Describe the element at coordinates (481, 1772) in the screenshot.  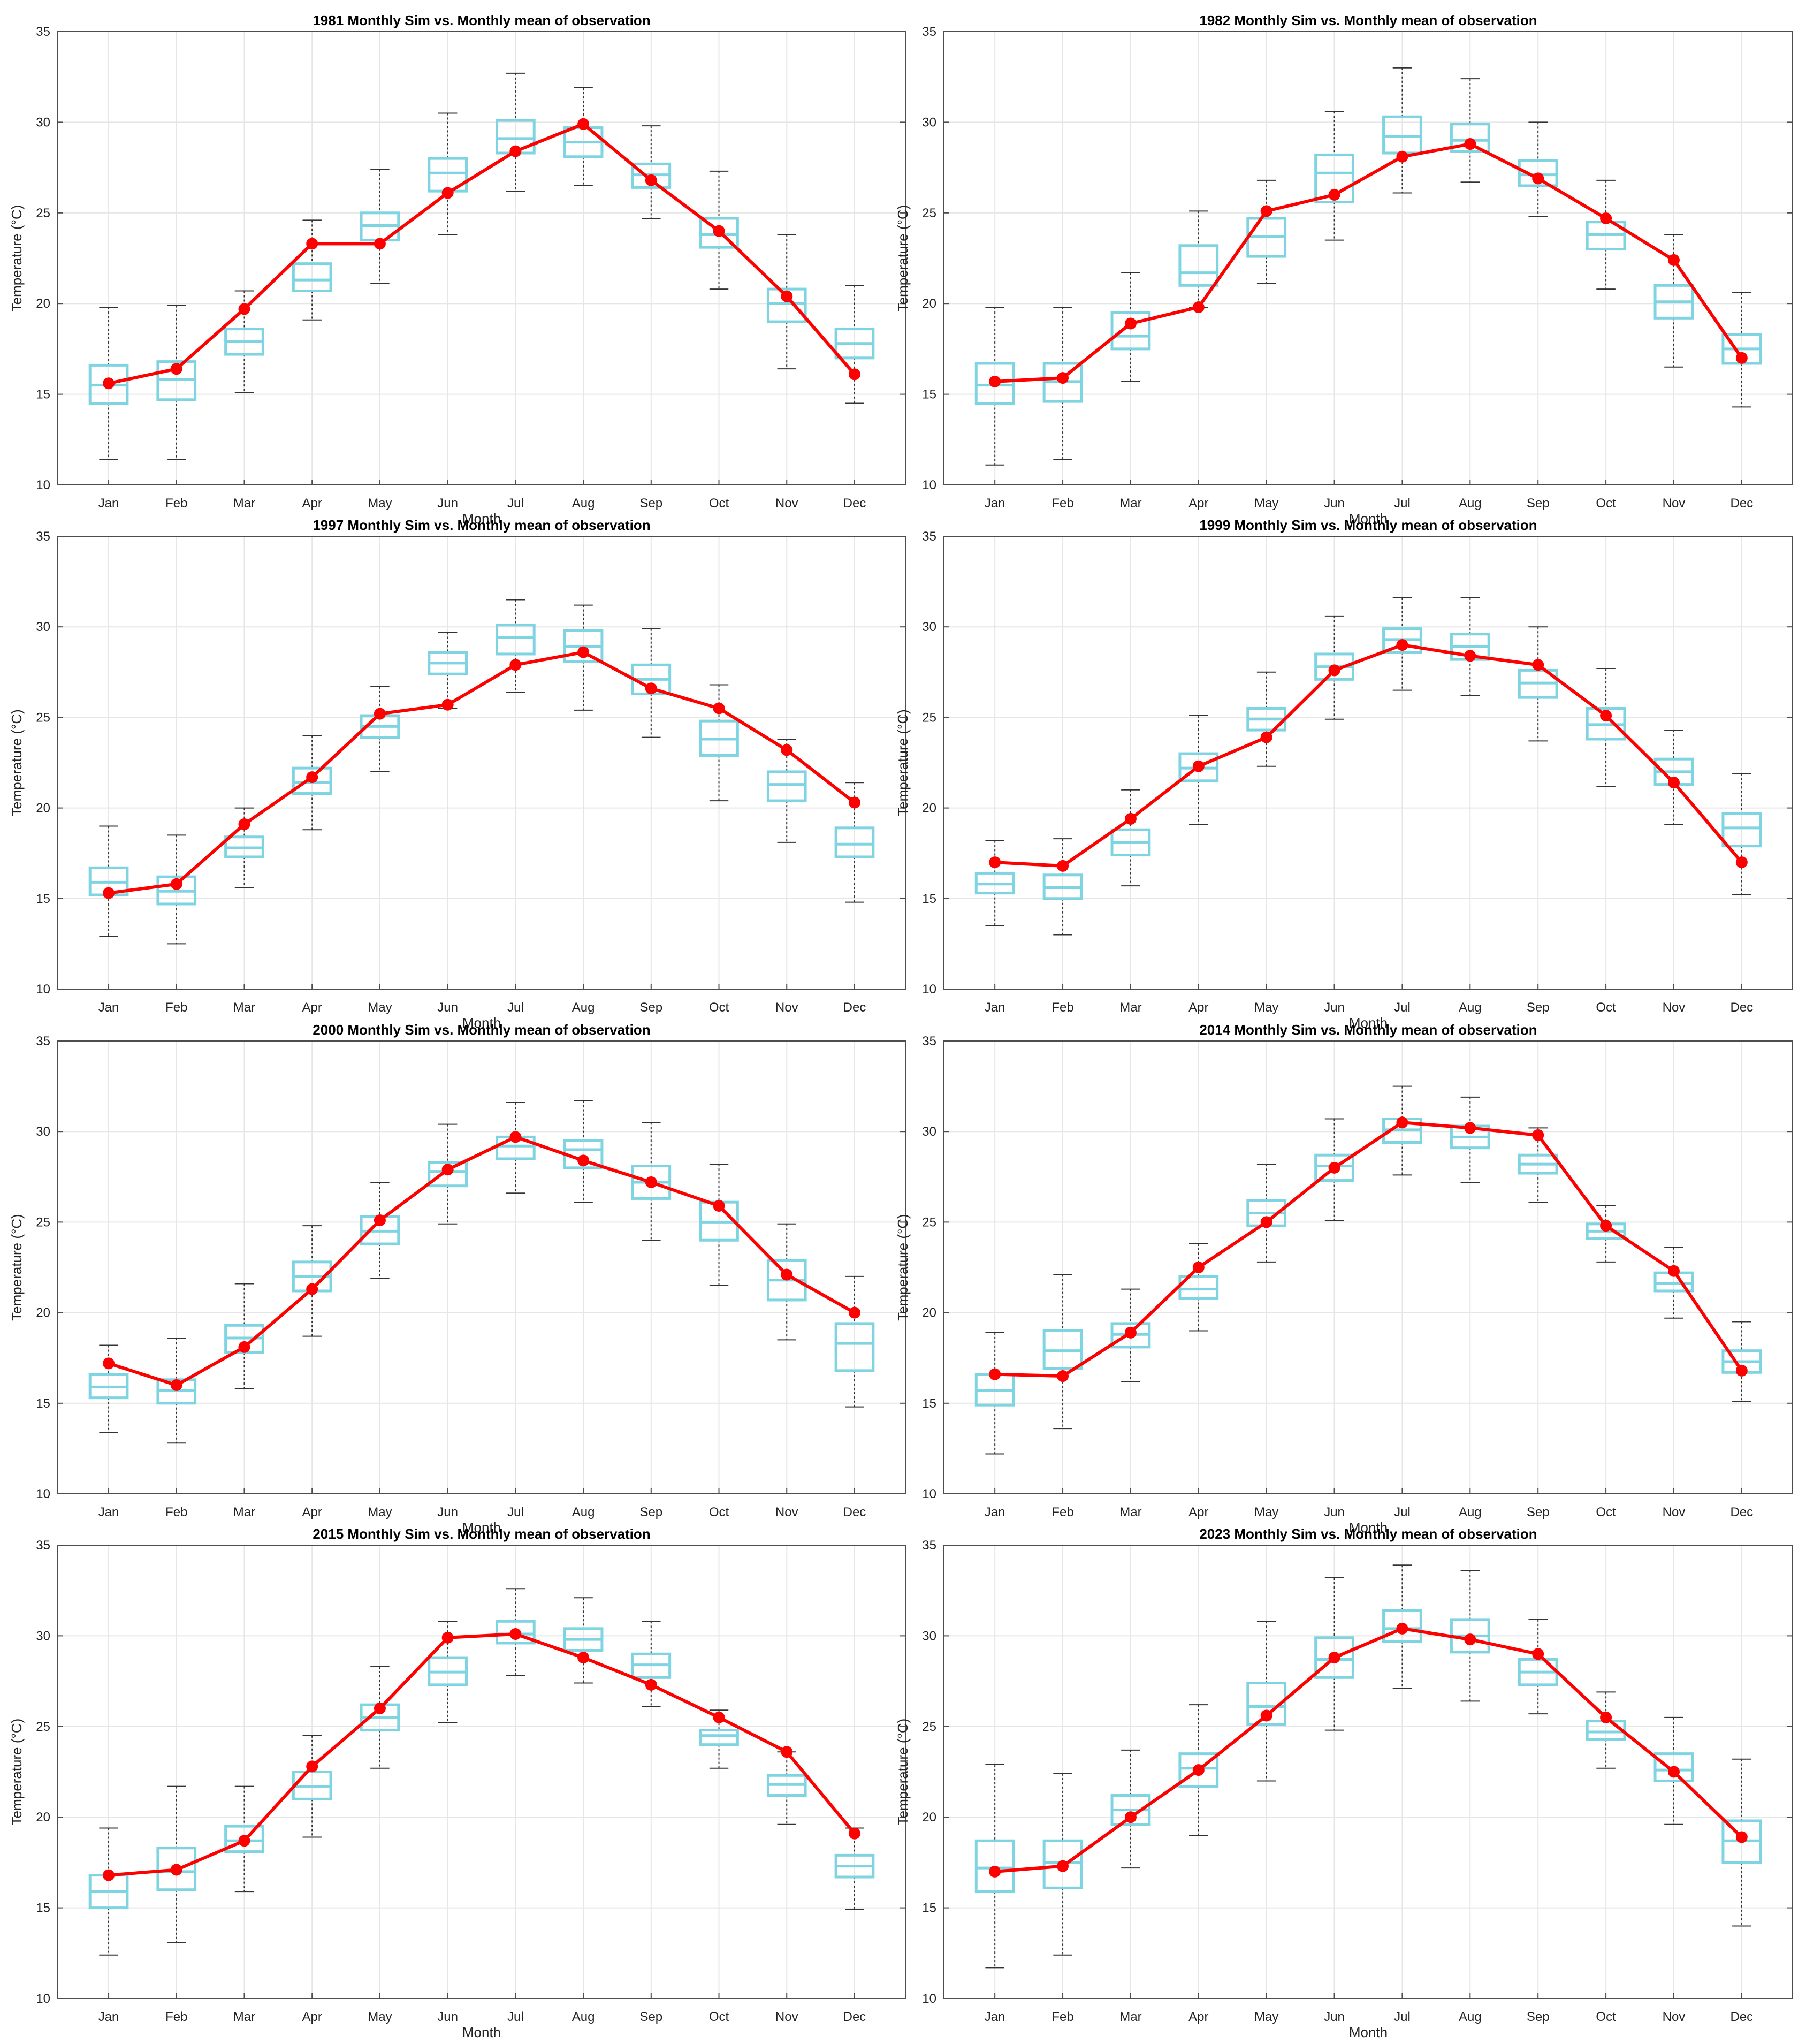
I see `axes-frame` at that location.